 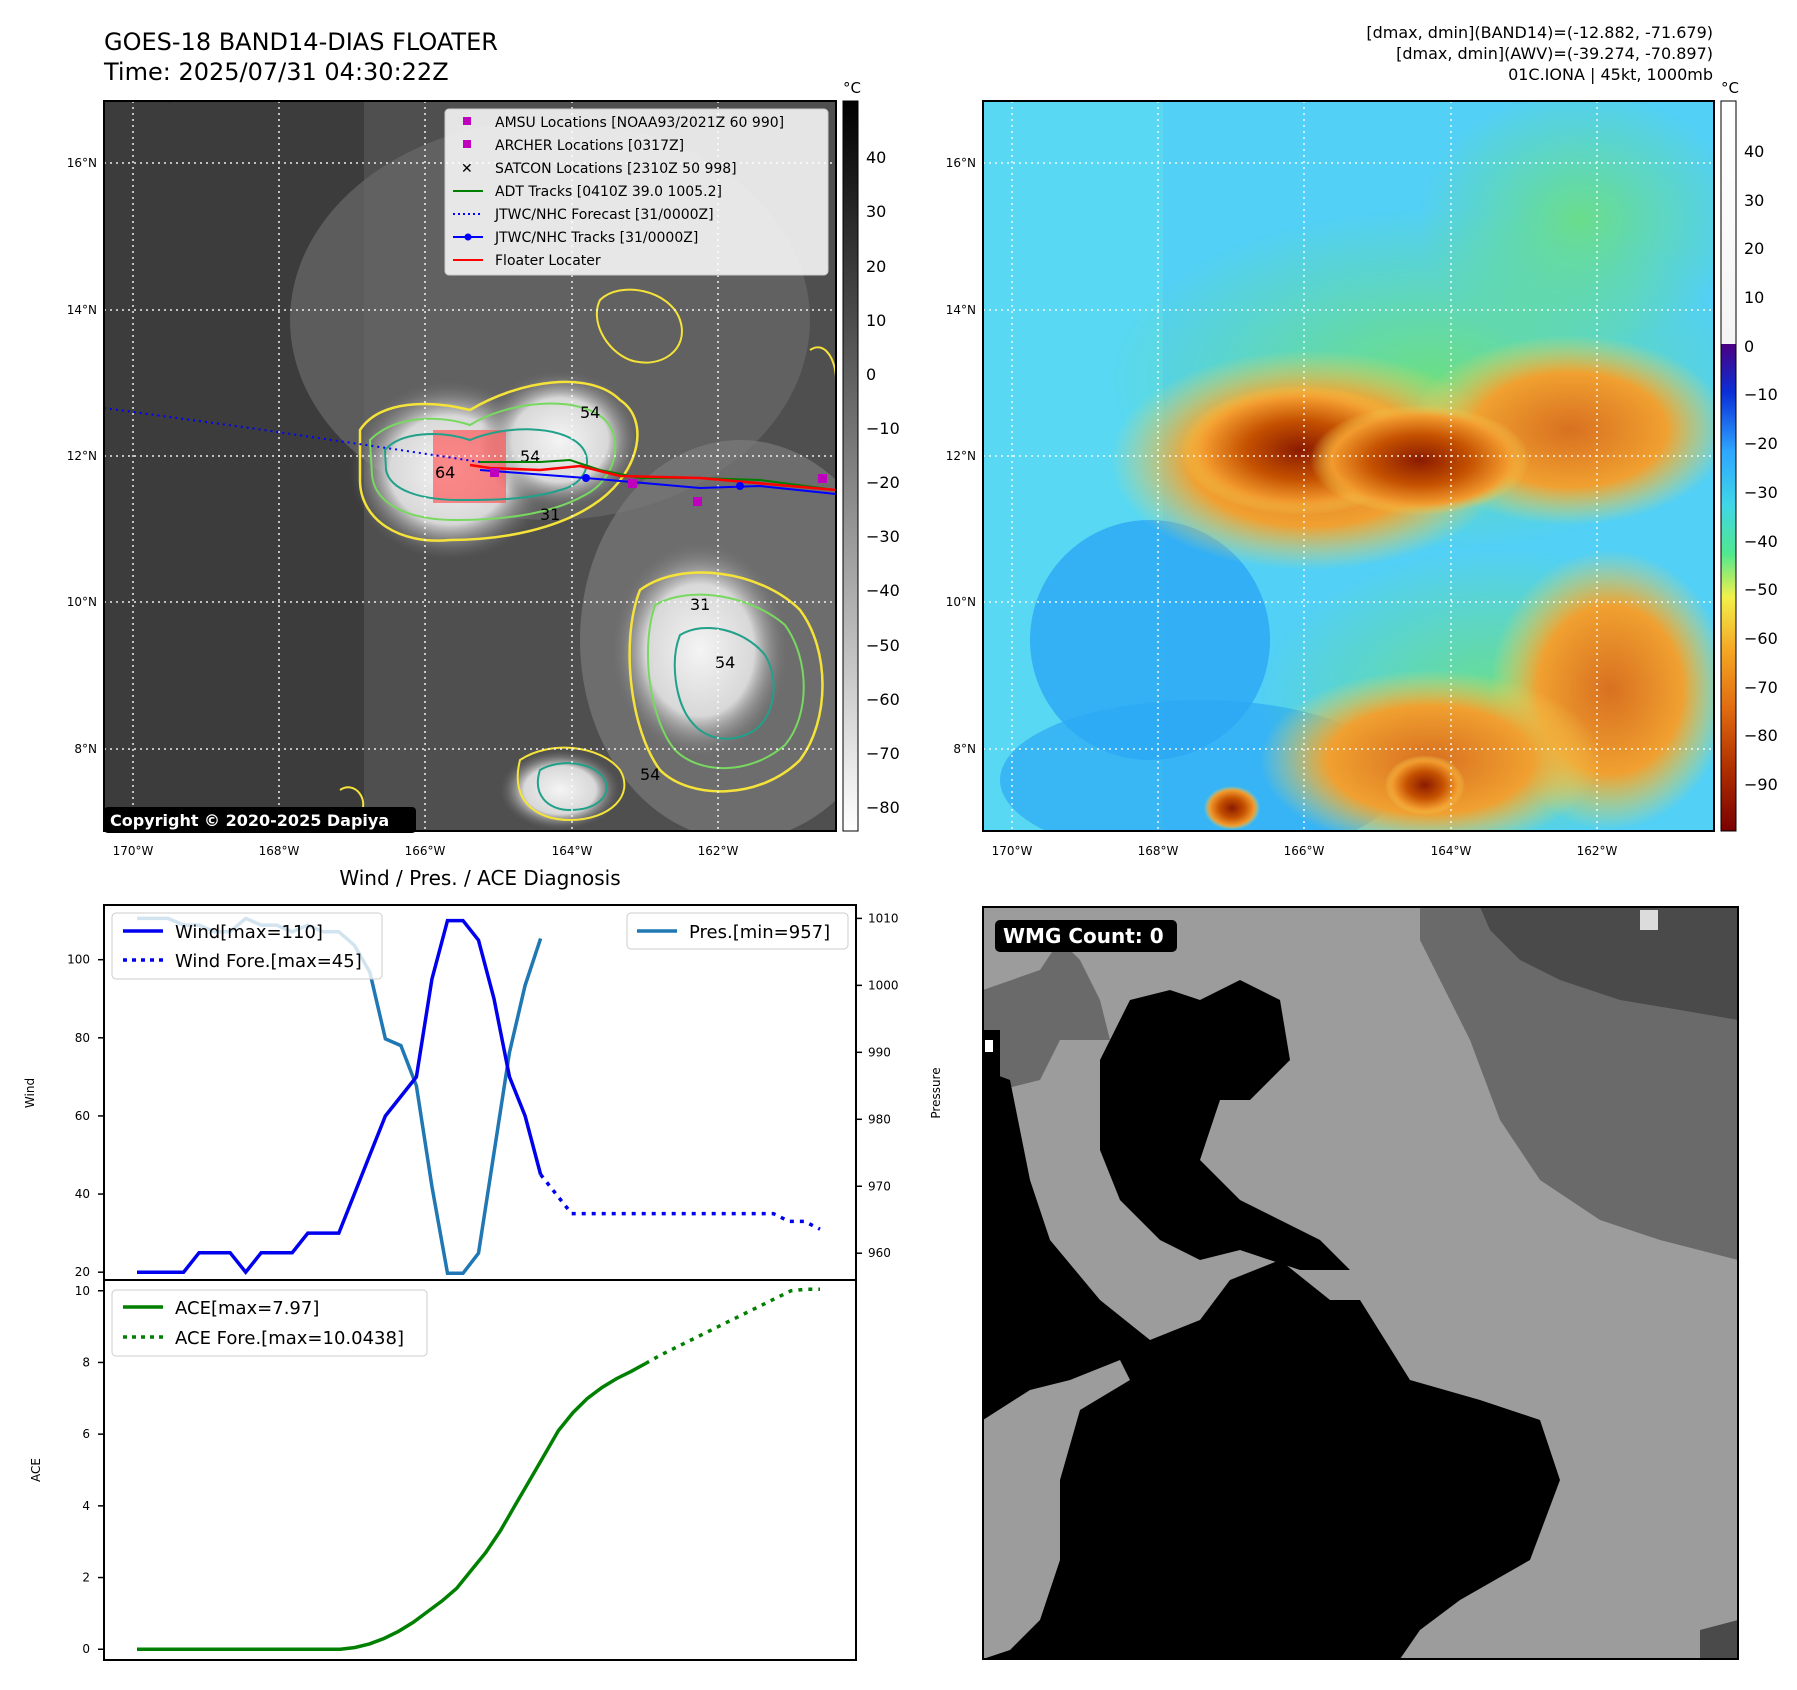 I want to click on svg-text: 0, so click(x=871, y=374).